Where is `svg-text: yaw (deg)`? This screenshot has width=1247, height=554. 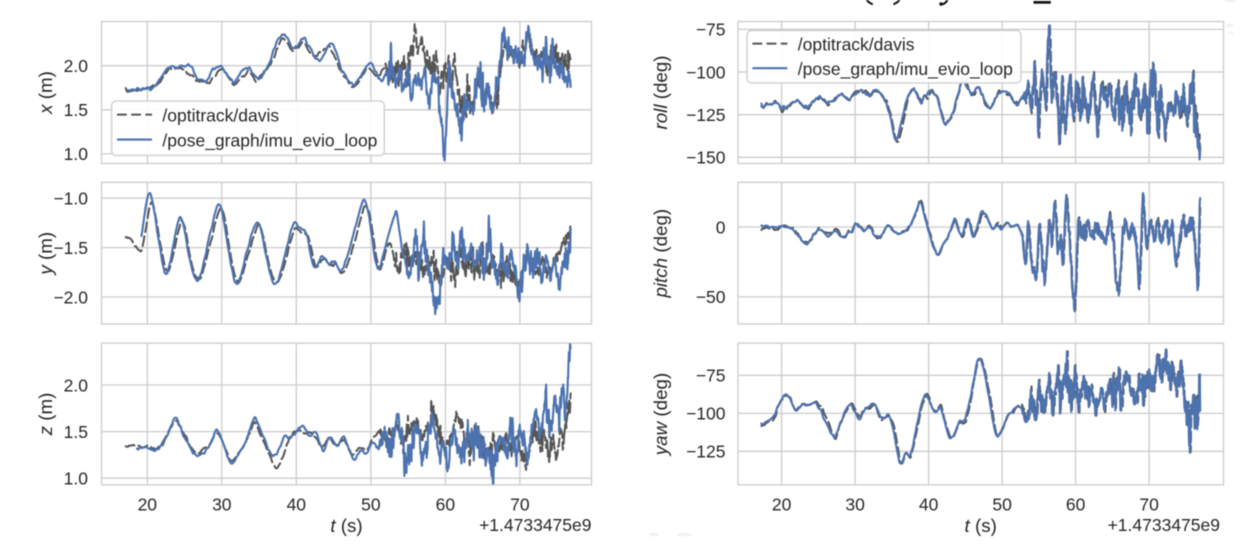
svg-text: yaw (deg) is located at coordinates (660, 415).